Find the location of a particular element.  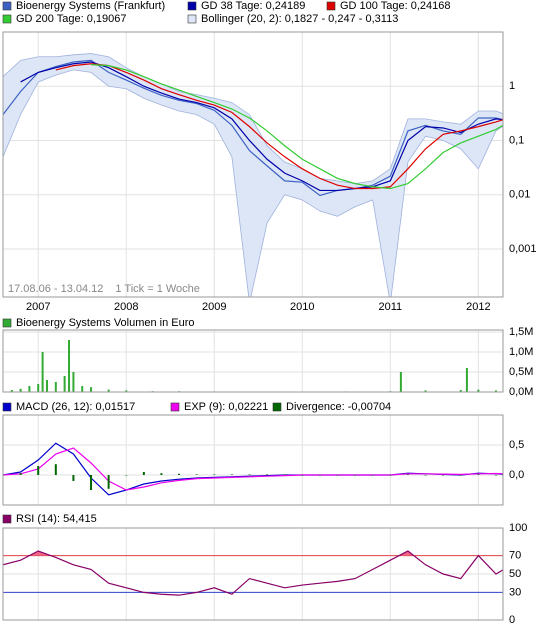

legend-label: GD 38 Tage: 0,24189 is located at coordinates (253, 6).